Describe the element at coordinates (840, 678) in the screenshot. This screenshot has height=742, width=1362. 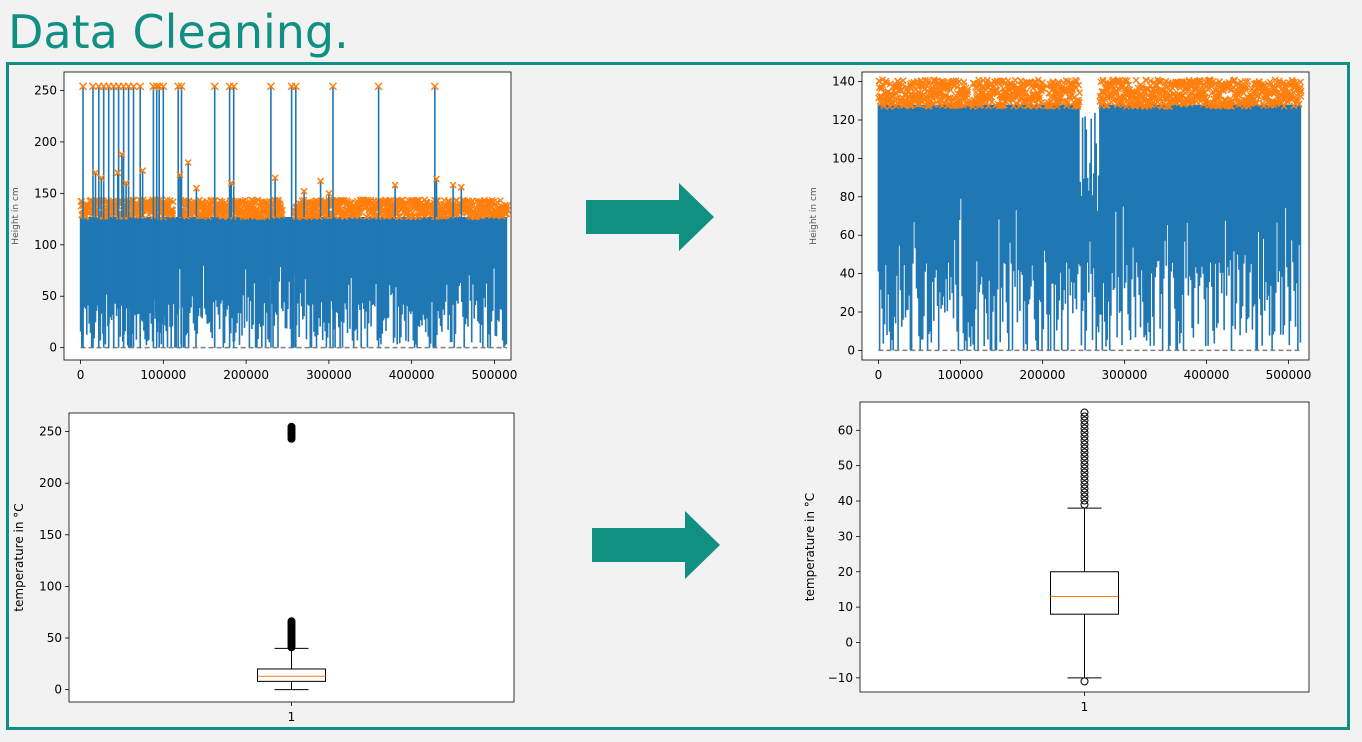
I see `y-tick-label: −10` at that location.